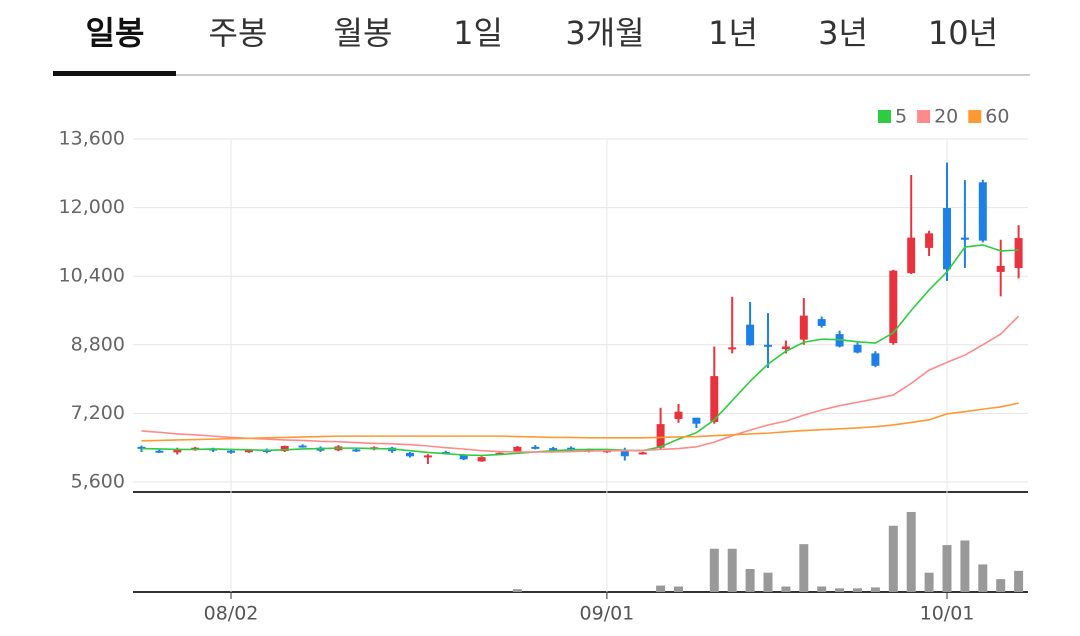 This screenshot has height=636, width=1080. What do you see at coordinates (963, 33) in the screenshot?
I see `tab: 10년` at bounding box center [963, 33].